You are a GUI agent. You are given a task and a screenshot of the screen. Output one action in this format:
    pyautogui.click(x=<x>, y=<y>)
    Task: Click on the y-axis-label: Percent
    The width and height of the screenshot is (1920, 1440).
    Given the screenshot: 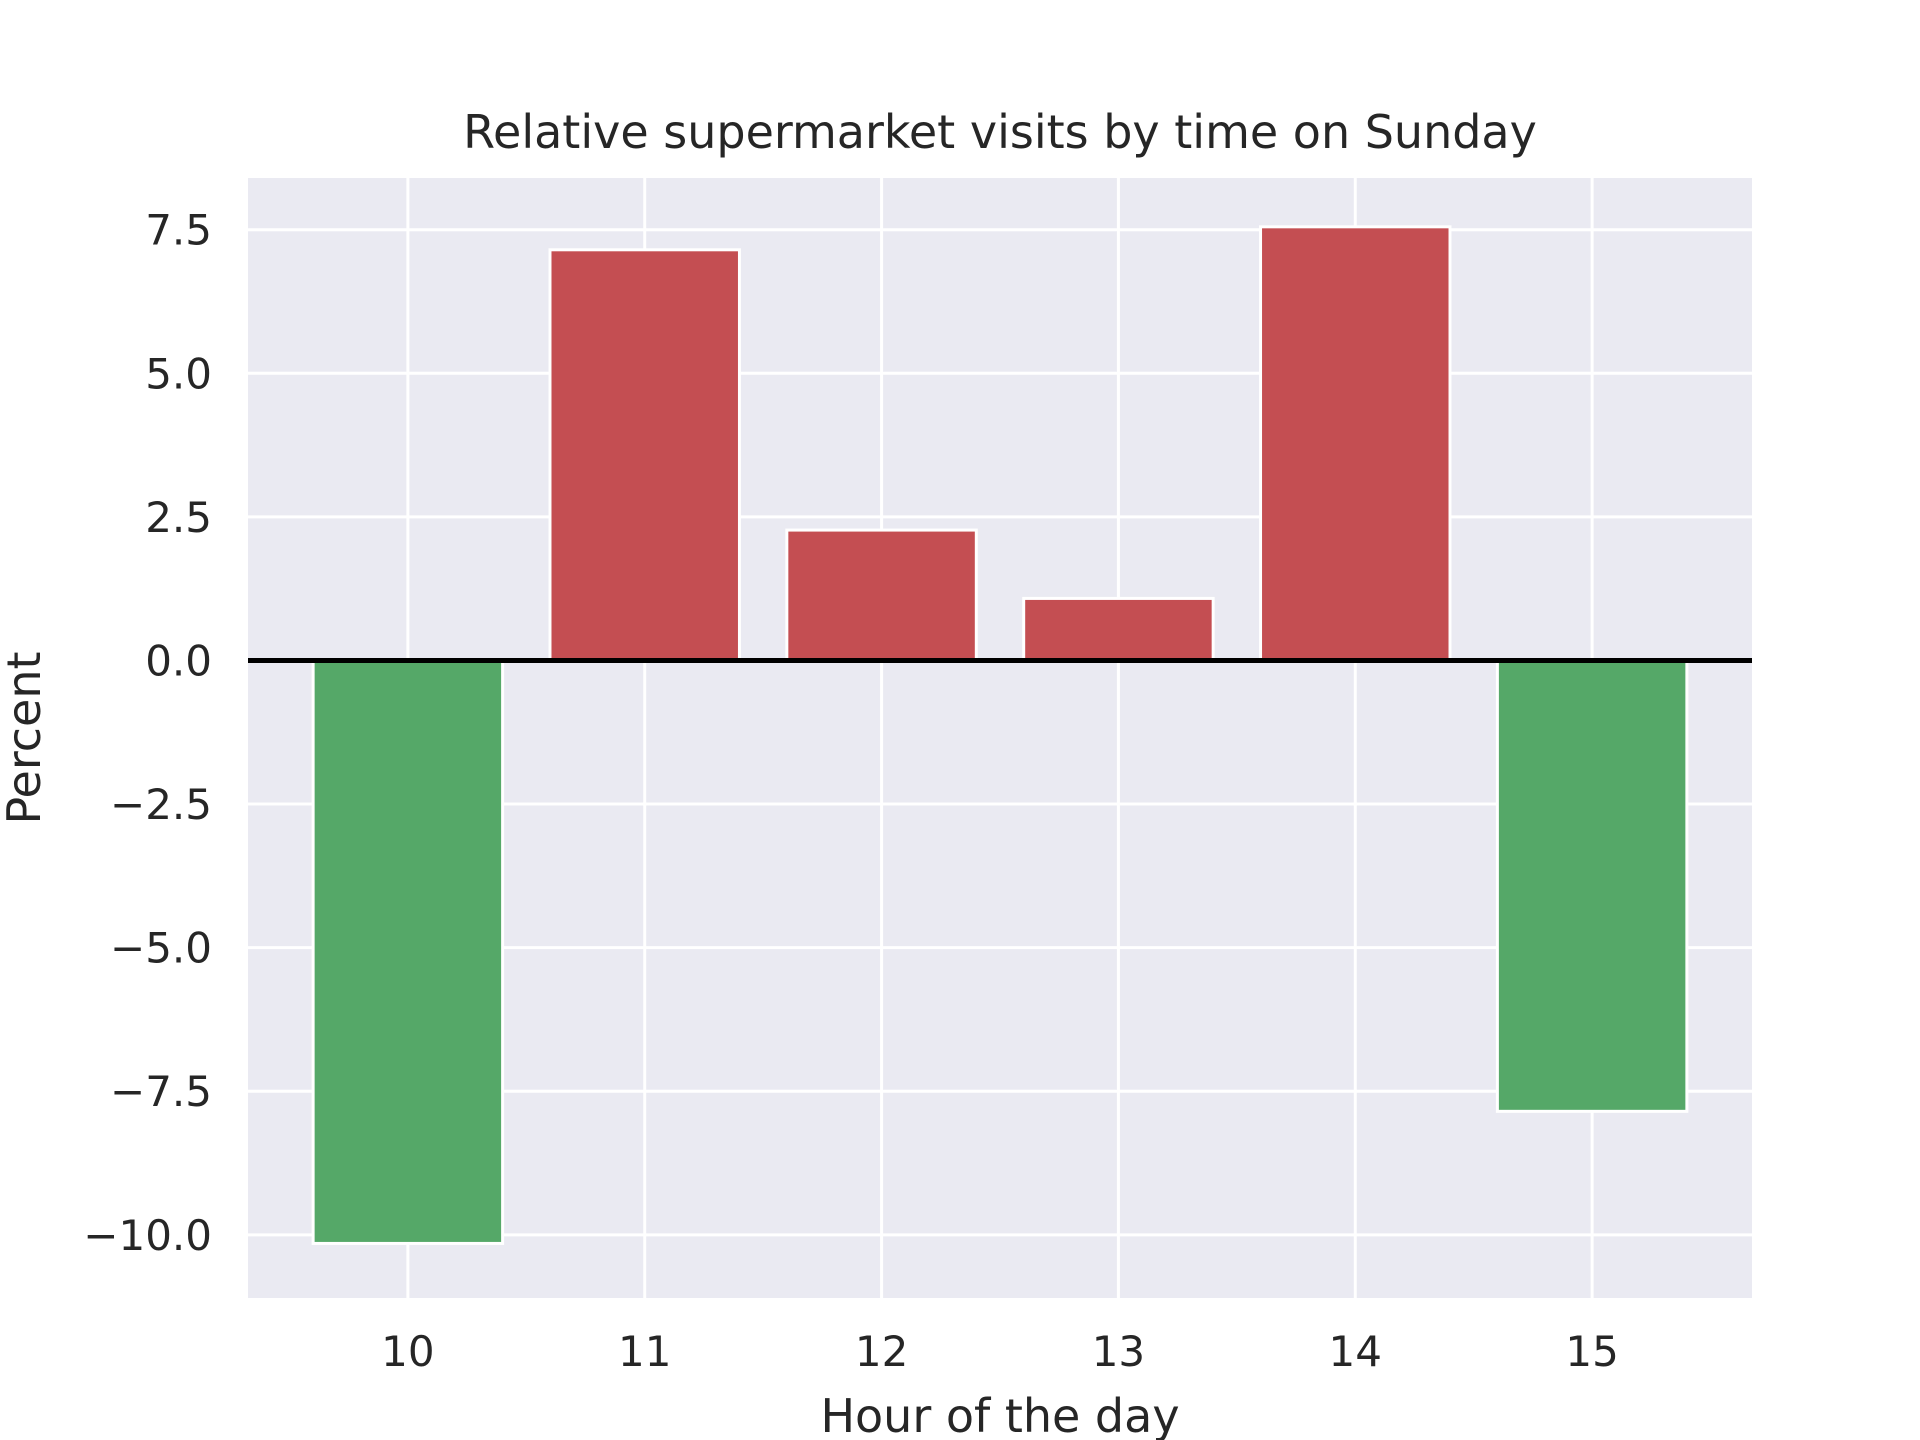 What is the action you would take?
    pyautogui.click(x=25, y=737)
    